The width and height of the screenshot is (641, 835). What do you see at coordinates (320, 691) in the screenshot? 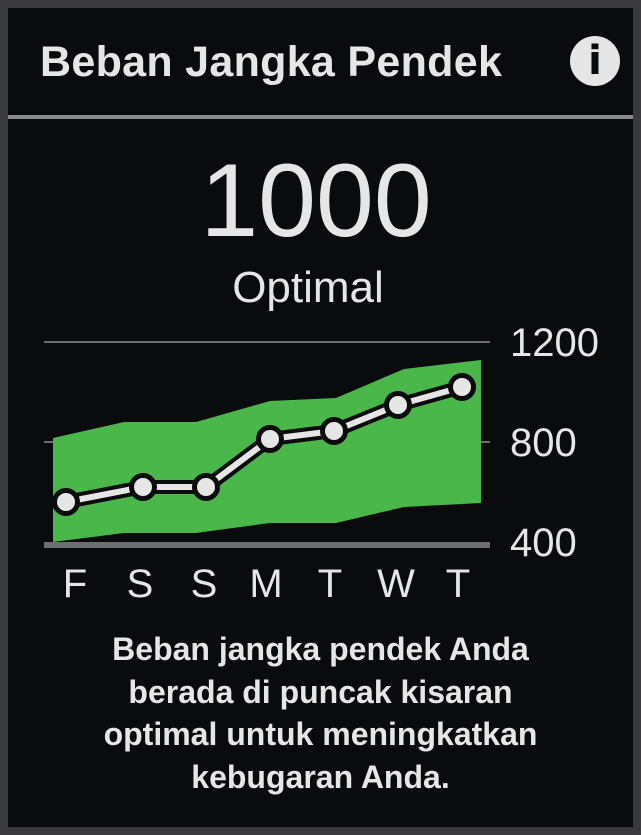
I see `description-line: berada di puncak kisaran` at bounding box center [320, 691].